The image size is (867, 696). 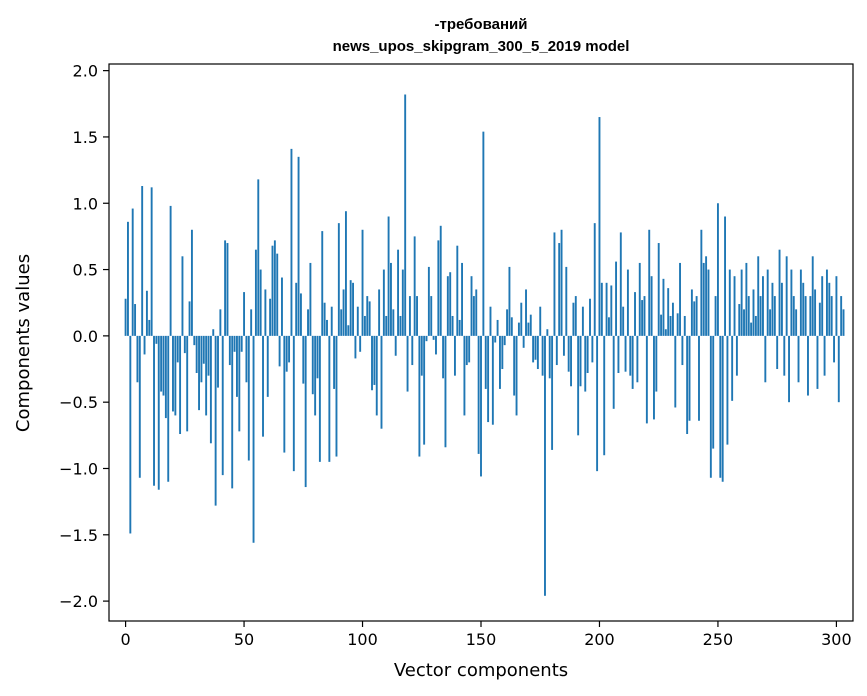 What do you see at coordinates (23, 343) in the screenshot?
I see `y-axis-label: Components values` at bounding box center [23, 343].